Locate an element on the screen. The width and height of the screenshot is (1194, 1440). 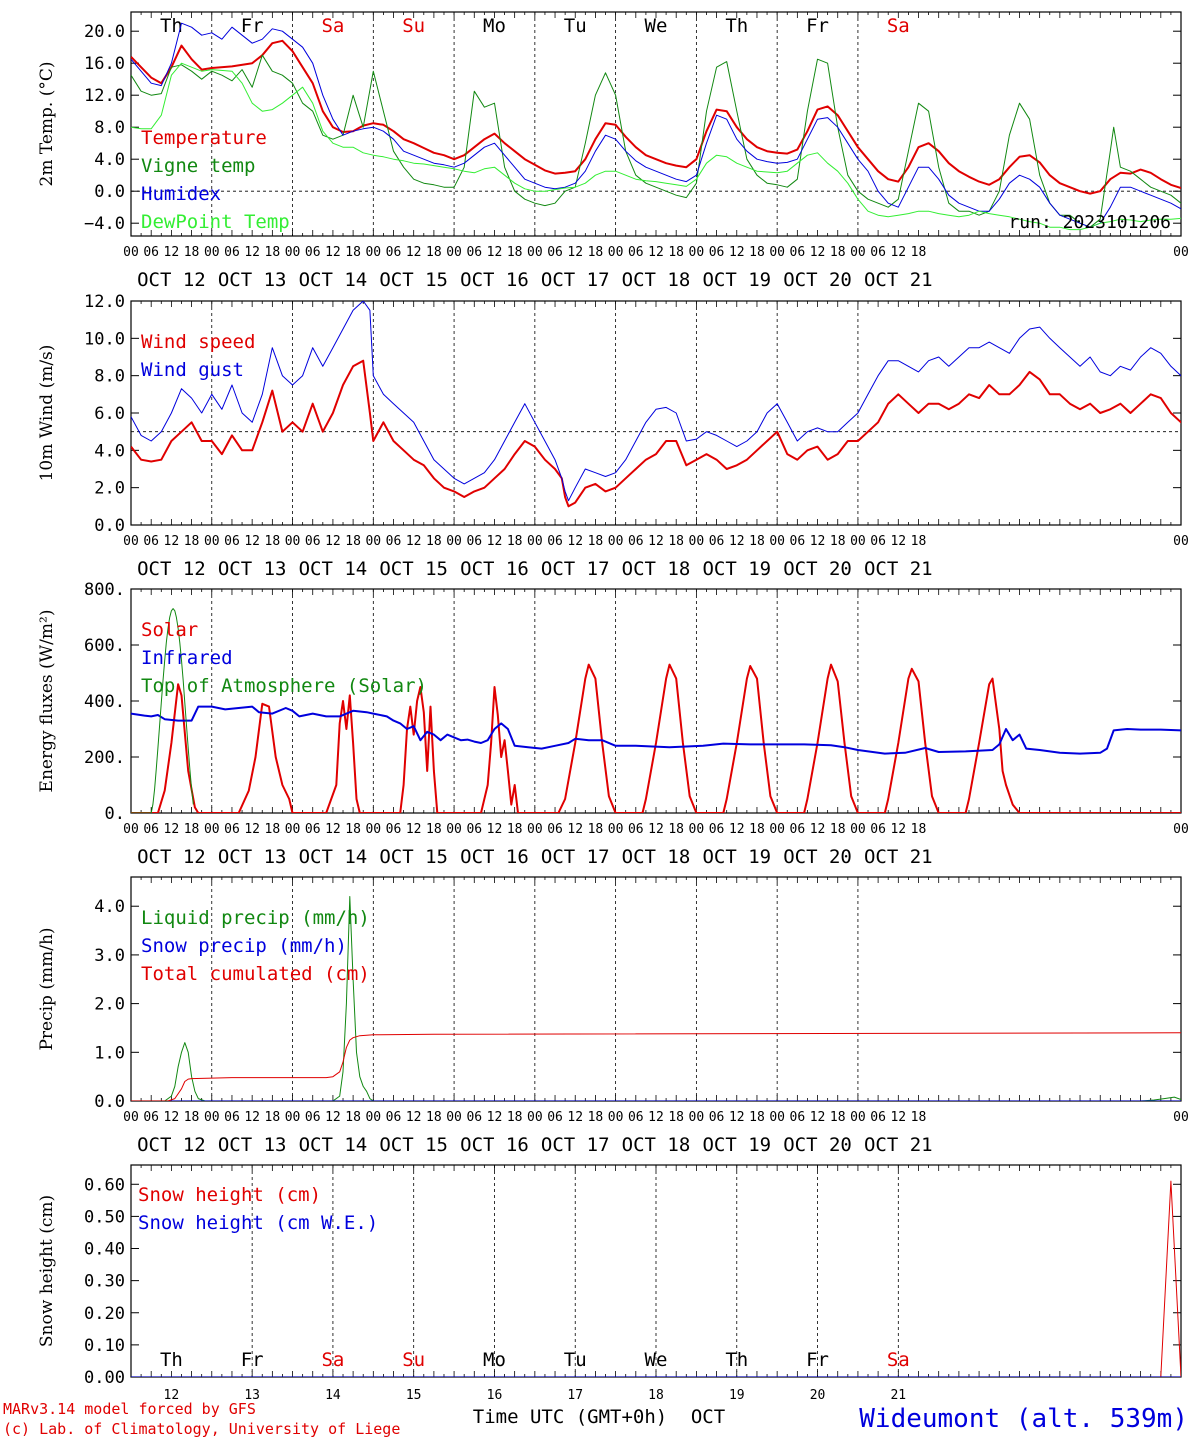
y-tick-label: 400. is located at coordinates (104, 702).